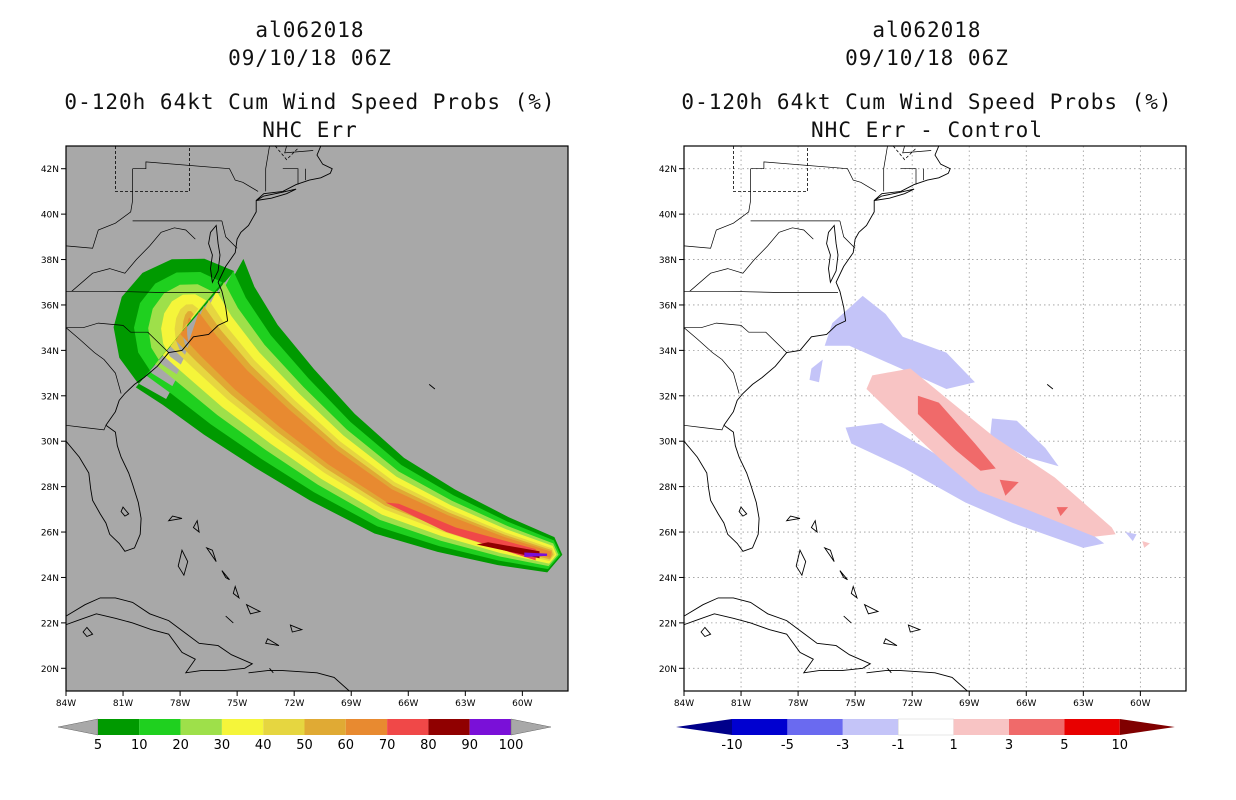 This screenshot has height=800, width=1236. Describe the element at coordinates (469, 745) in the screenshot. I see `legend-label: 90` at that location.